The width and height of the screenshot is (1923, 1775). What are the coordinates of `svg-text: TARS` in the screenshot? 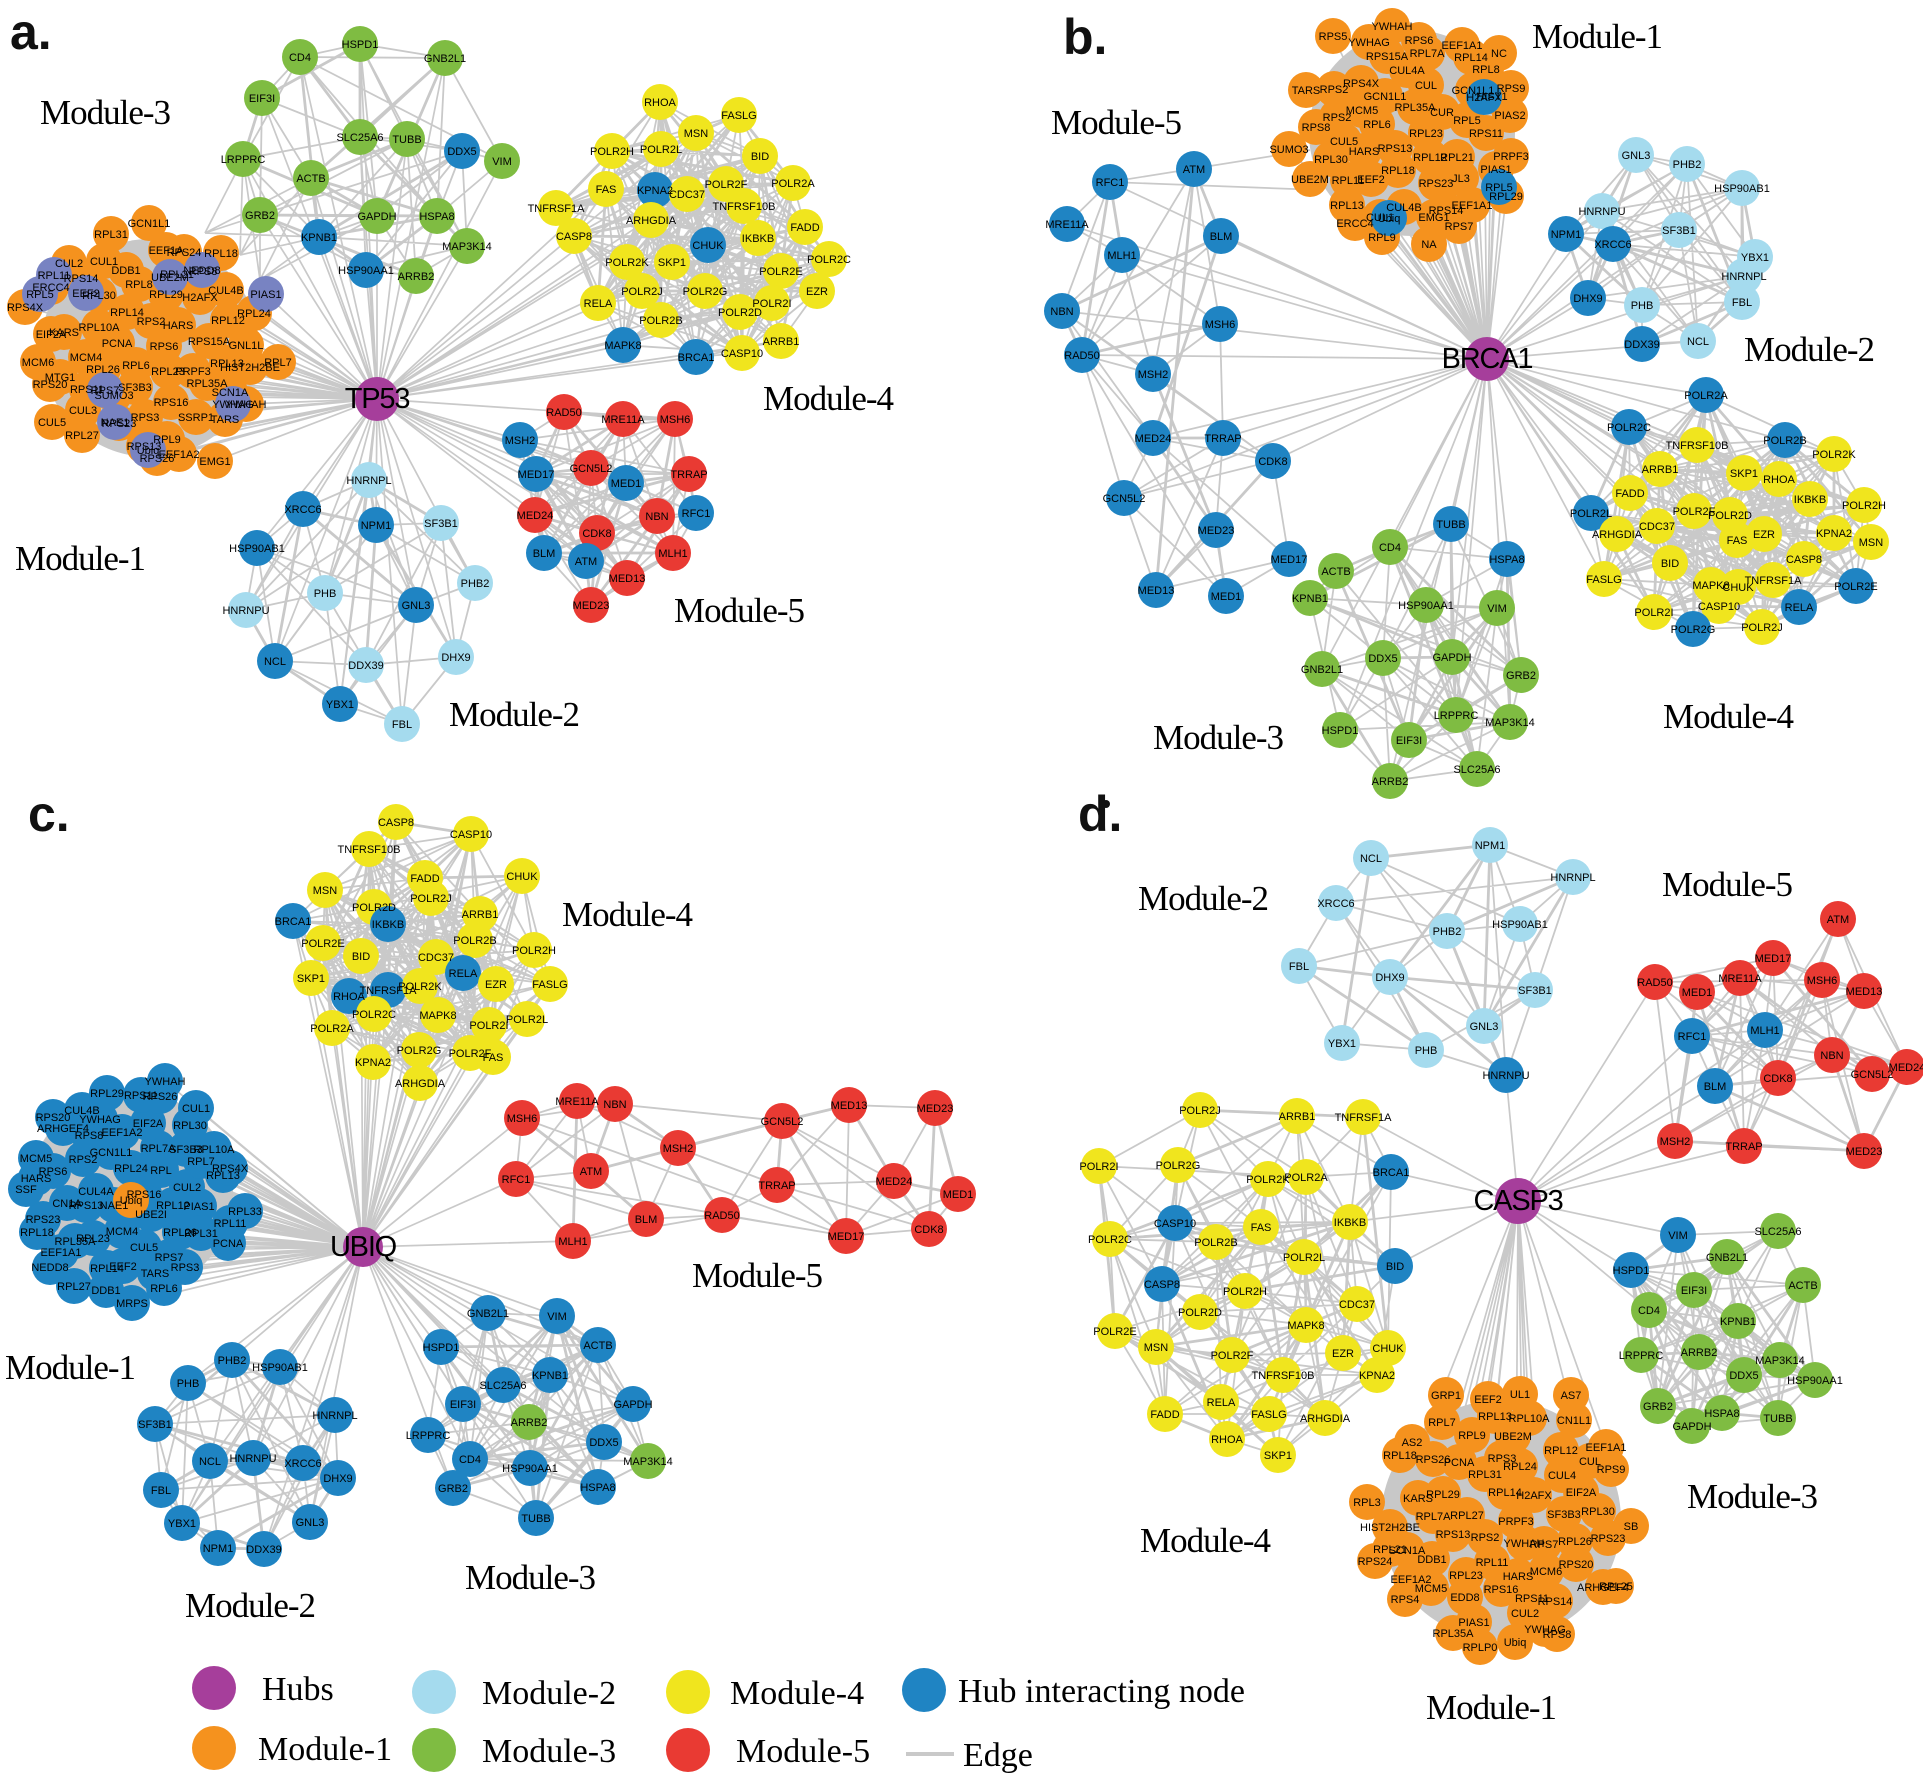 It's located at (1306, 91).